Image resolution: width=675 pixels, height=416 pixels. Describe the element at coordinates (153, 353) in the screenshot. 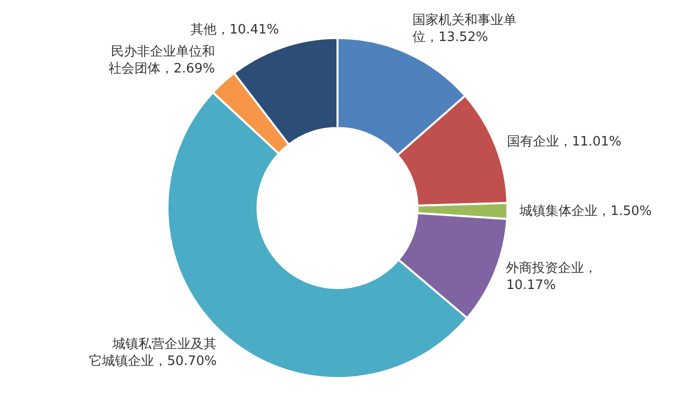

I see `slice-label: 城镇私营企业及其它城镇企业，50.70%` at that location.